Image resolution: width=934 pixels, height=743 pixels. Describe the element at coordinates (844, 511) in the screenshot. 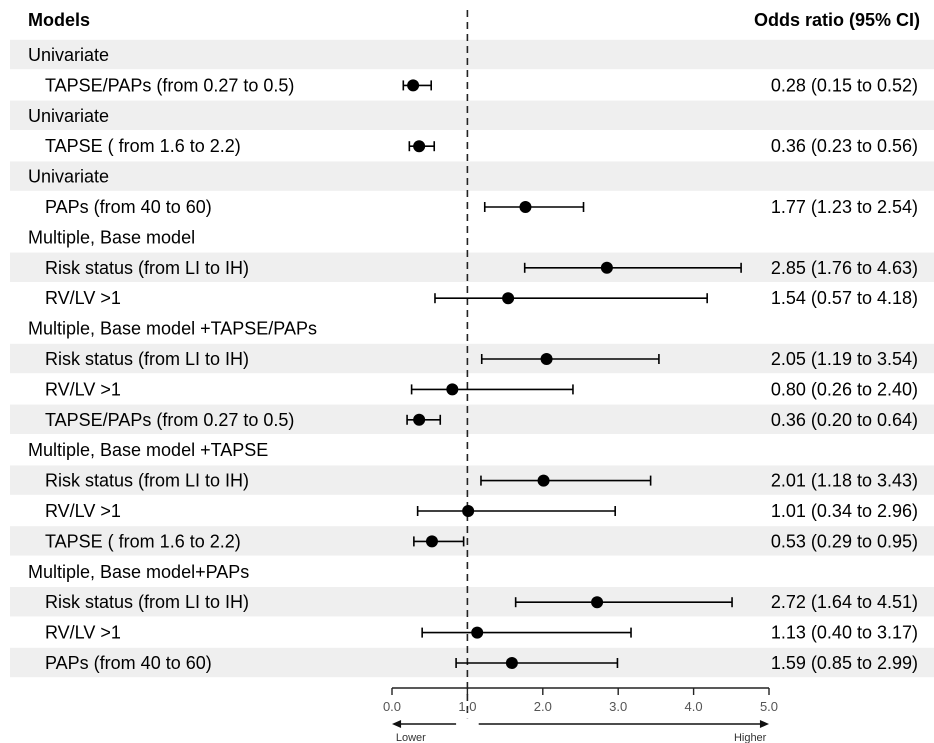

I see `odds-ratio-value: 1.01 (0.34 to 2.96)` at that location.